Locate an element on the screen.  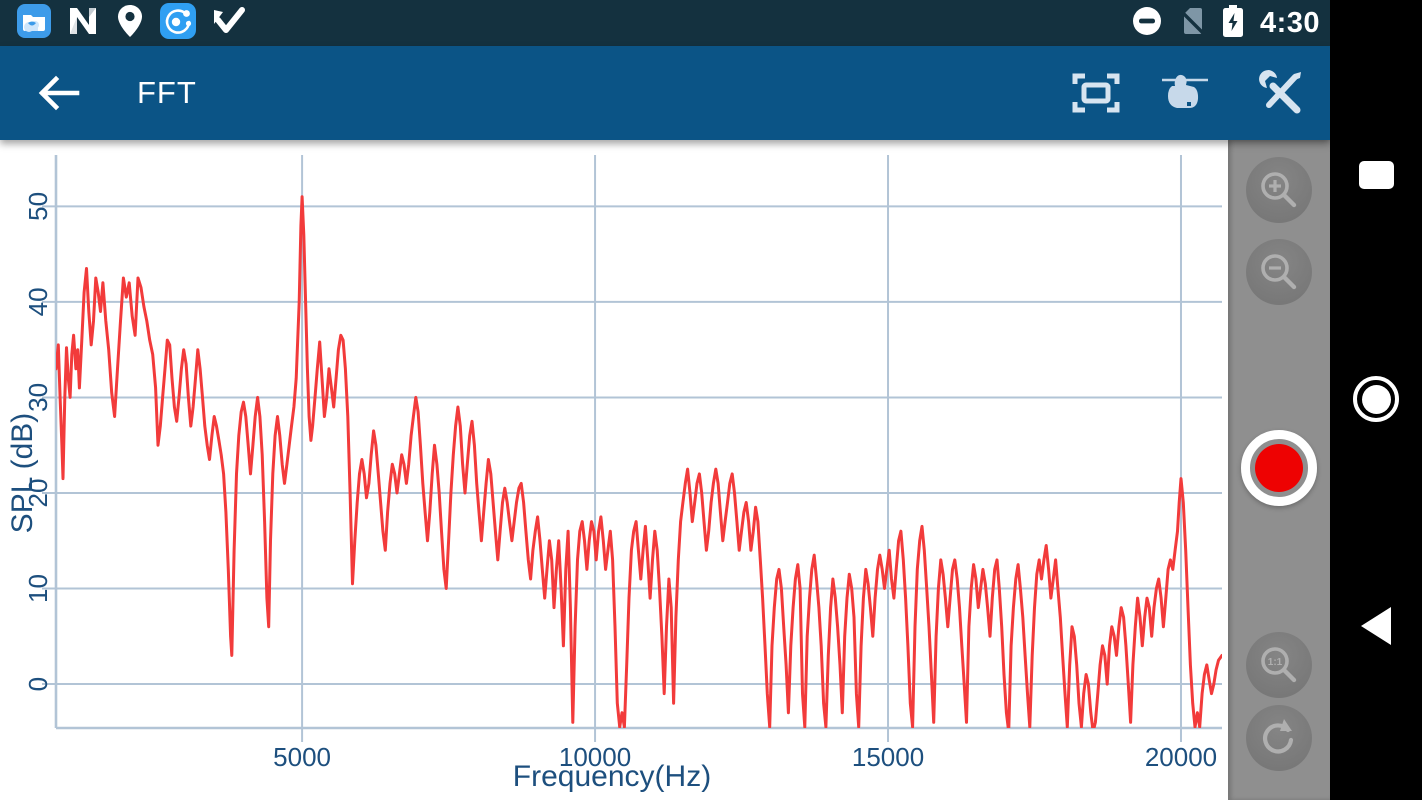
status-bar-system-icons: 4:30 is located at coordinates (1225, 23).